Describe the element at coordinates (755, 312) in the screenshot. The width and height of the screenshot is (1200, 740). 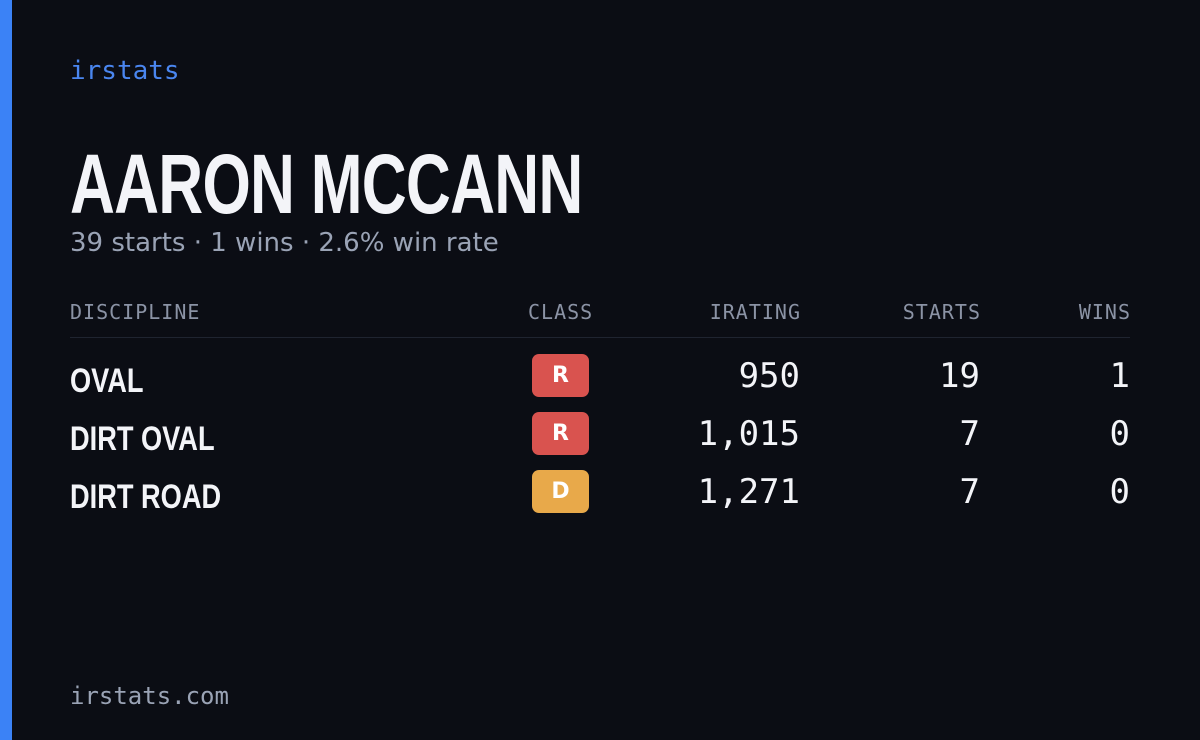
I see `irating-header: IRATING` at that location.